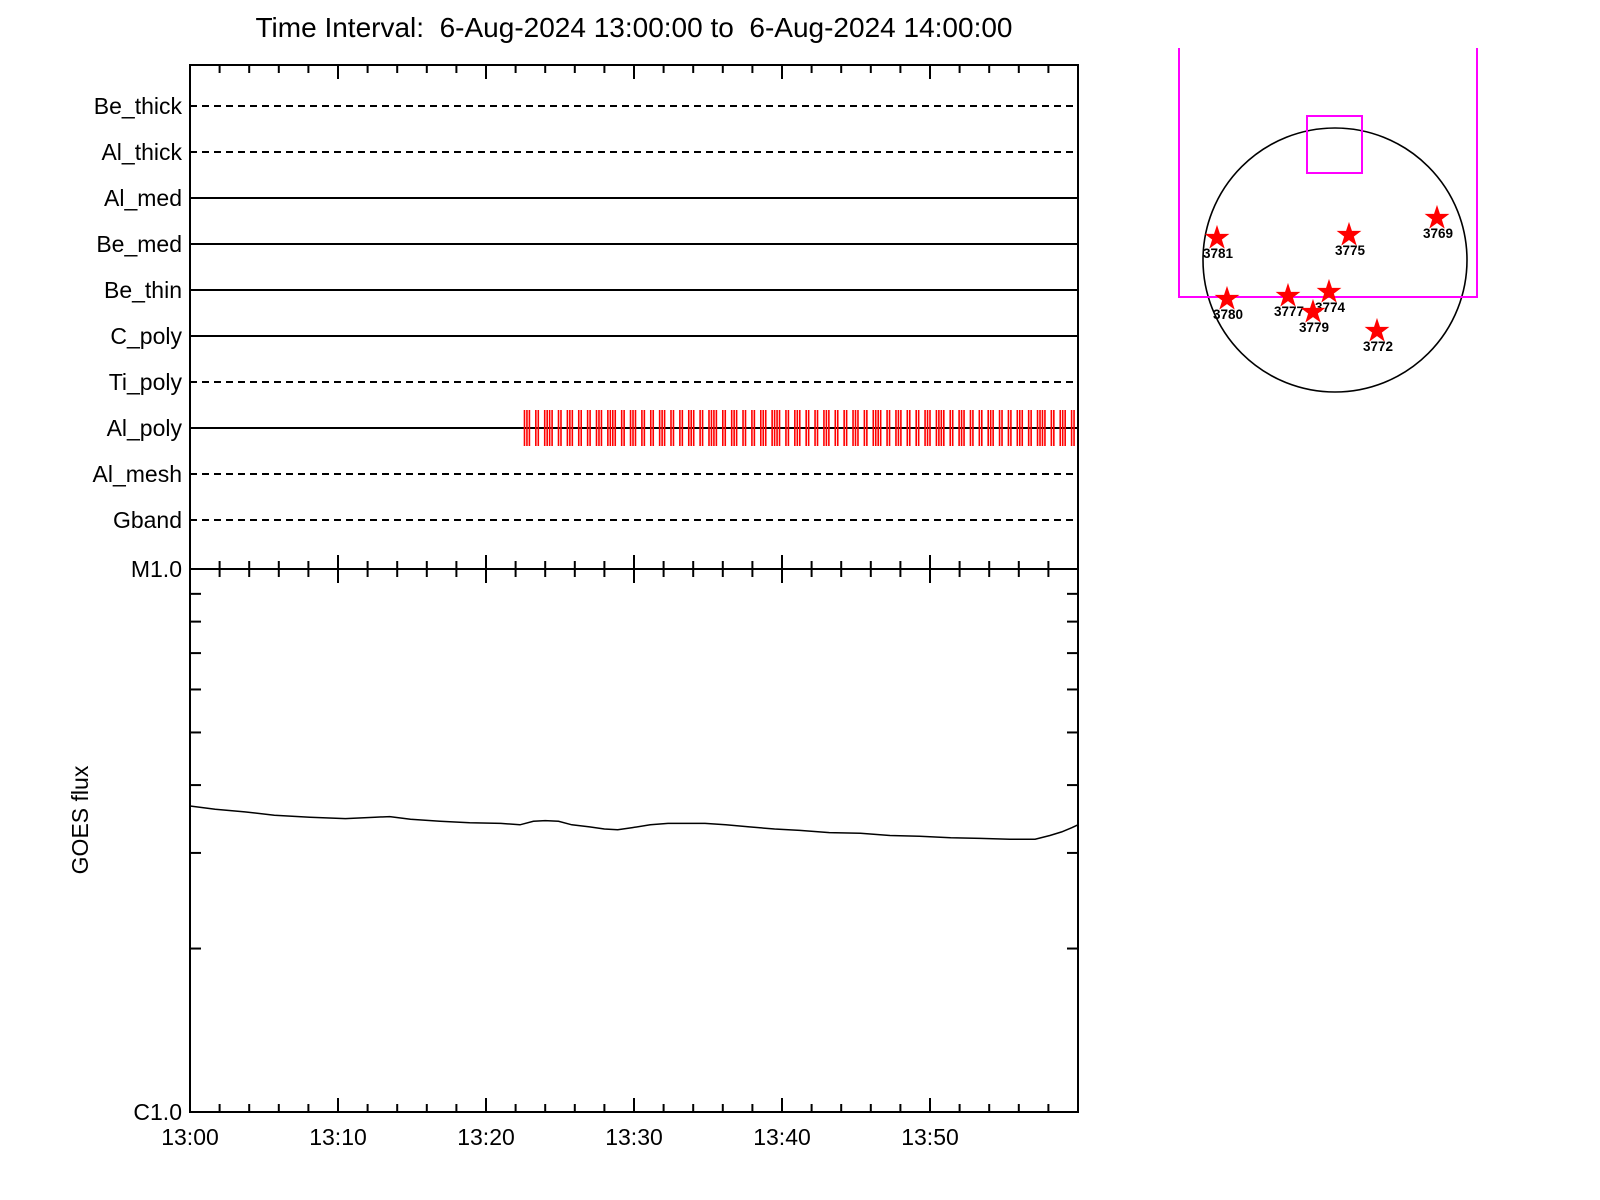  Describe the element at coordinates (1335, 260) in the screenshot. I see `solar-disk` at that location.